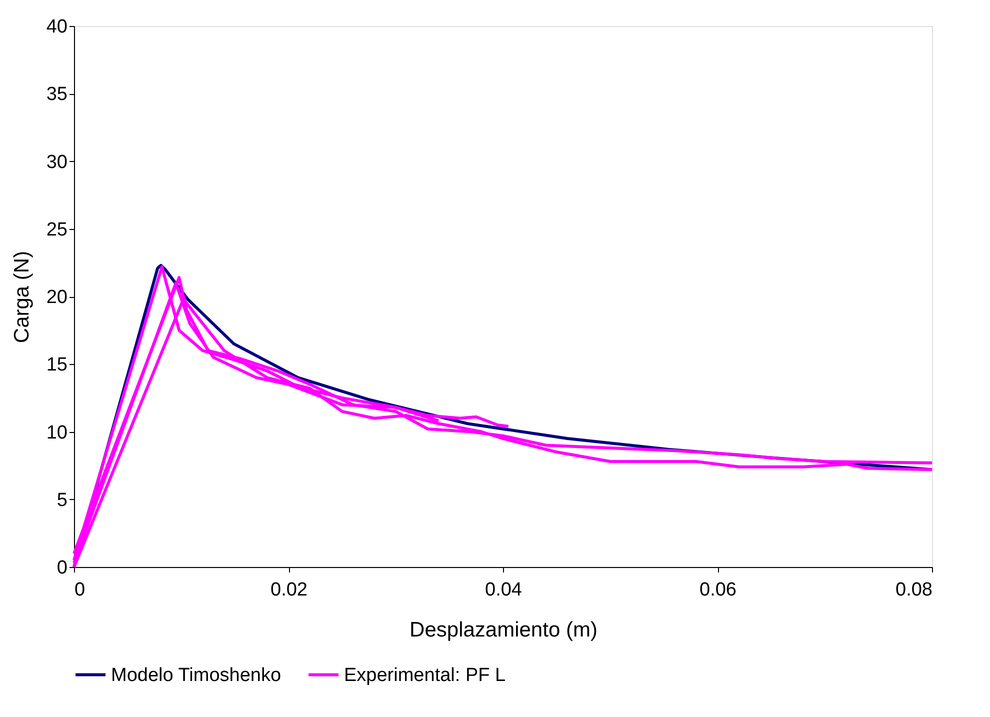 The image size is (990, 717). What do you see at coordinates (503, 590) in the screenshot?
I see `x-tick-label: 0.04` at bounding box center [503, 590].